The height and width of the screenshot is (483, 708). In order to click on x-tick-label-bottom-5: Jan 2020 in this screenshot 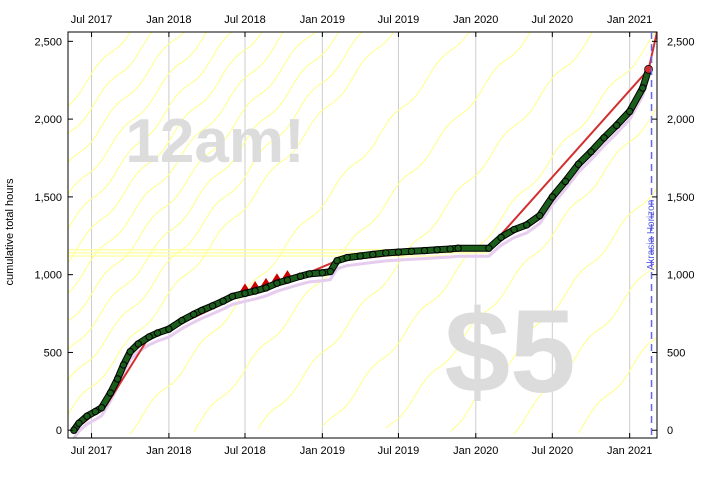, I will do `click(475, 451)`.